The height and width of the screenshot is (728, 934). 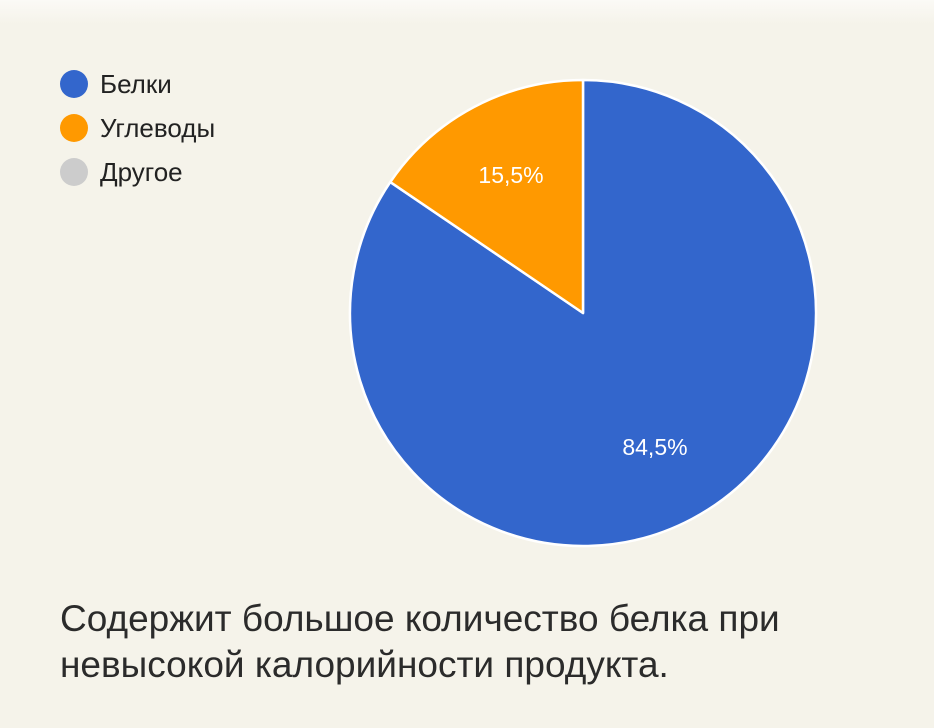 What do you see at coordinates (74, 84) in the screenshot?
I see `legend-swatch-proteins` at bounding box center [74, 84].